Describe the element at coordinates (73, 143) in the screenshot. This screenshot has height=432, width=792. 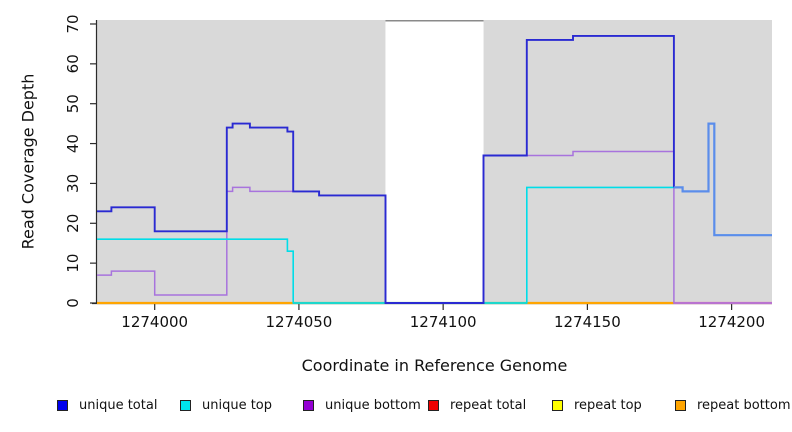
I see `y-tick-label: 40` at that location.